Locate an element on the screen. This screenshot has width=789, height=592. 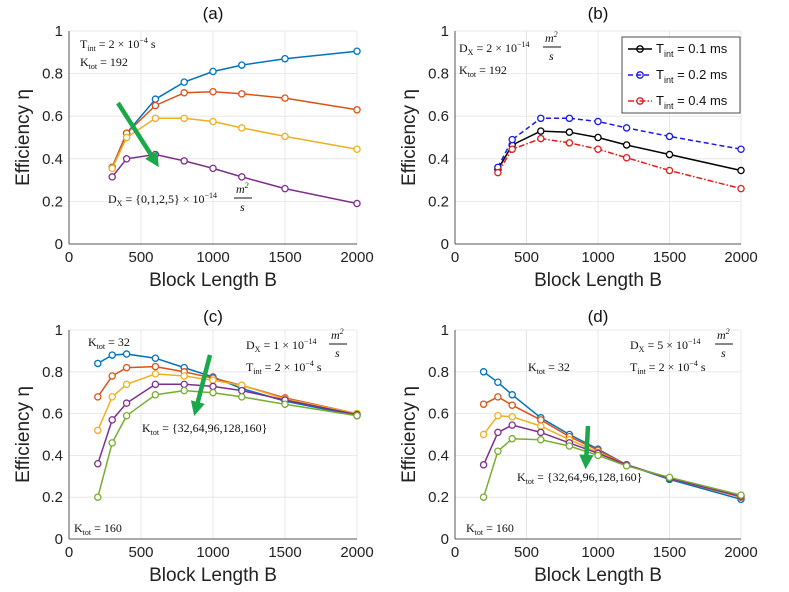
panel-a-series-2-line is located at coordinates (234, 143).